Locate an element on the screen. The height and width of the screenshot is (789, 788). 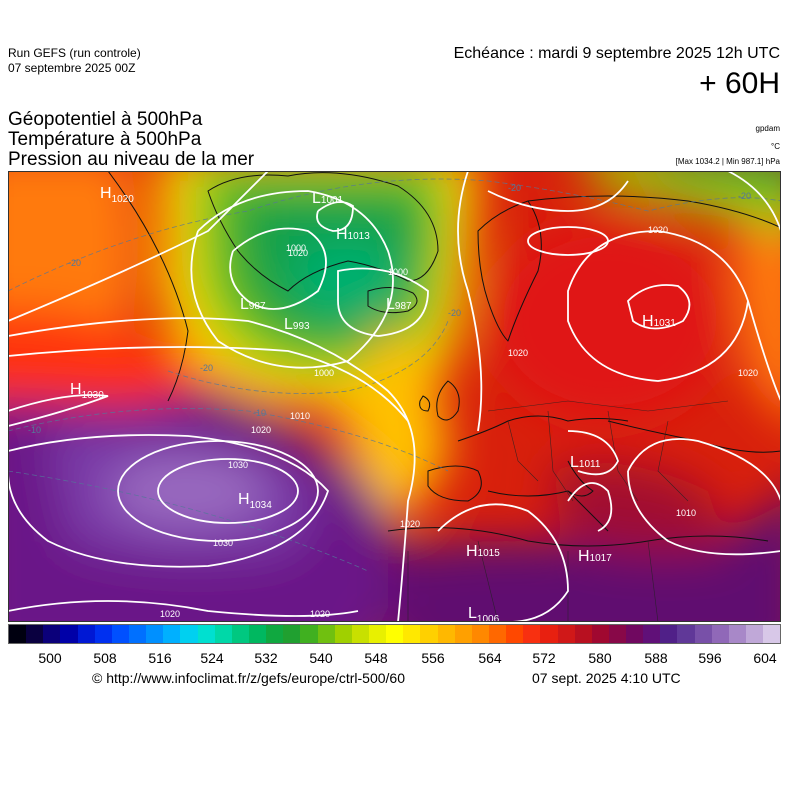
colorbar is located at coordinates (394, 634).